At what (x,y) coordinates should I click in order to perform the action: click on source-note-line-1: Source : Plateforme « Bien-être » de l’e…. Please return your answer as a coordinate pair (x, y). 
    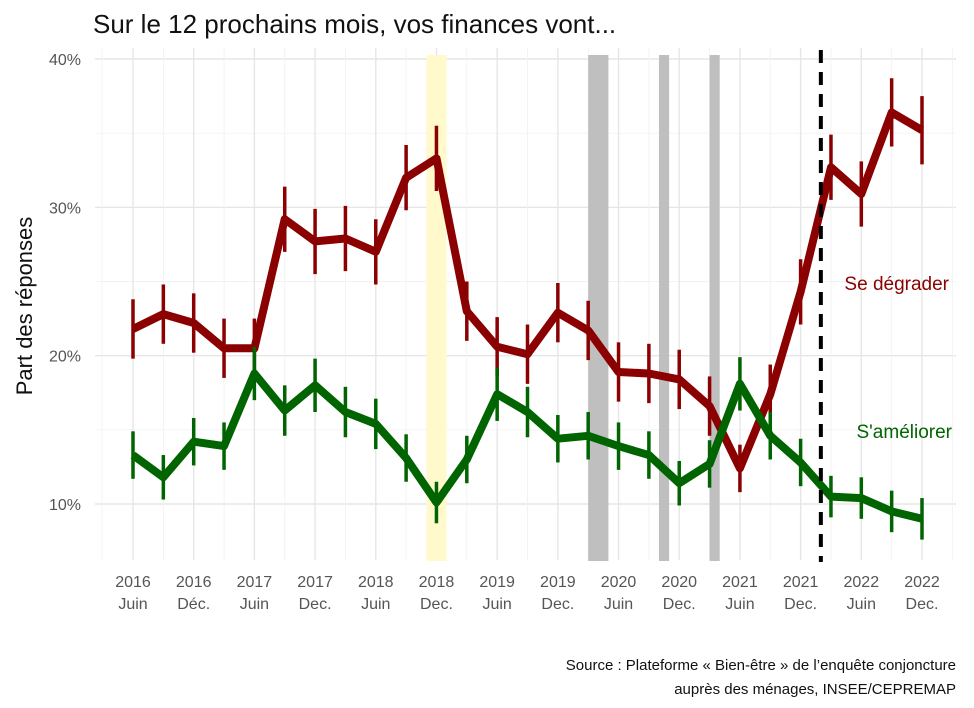
    Looking at the image, I should click on (761, 665).